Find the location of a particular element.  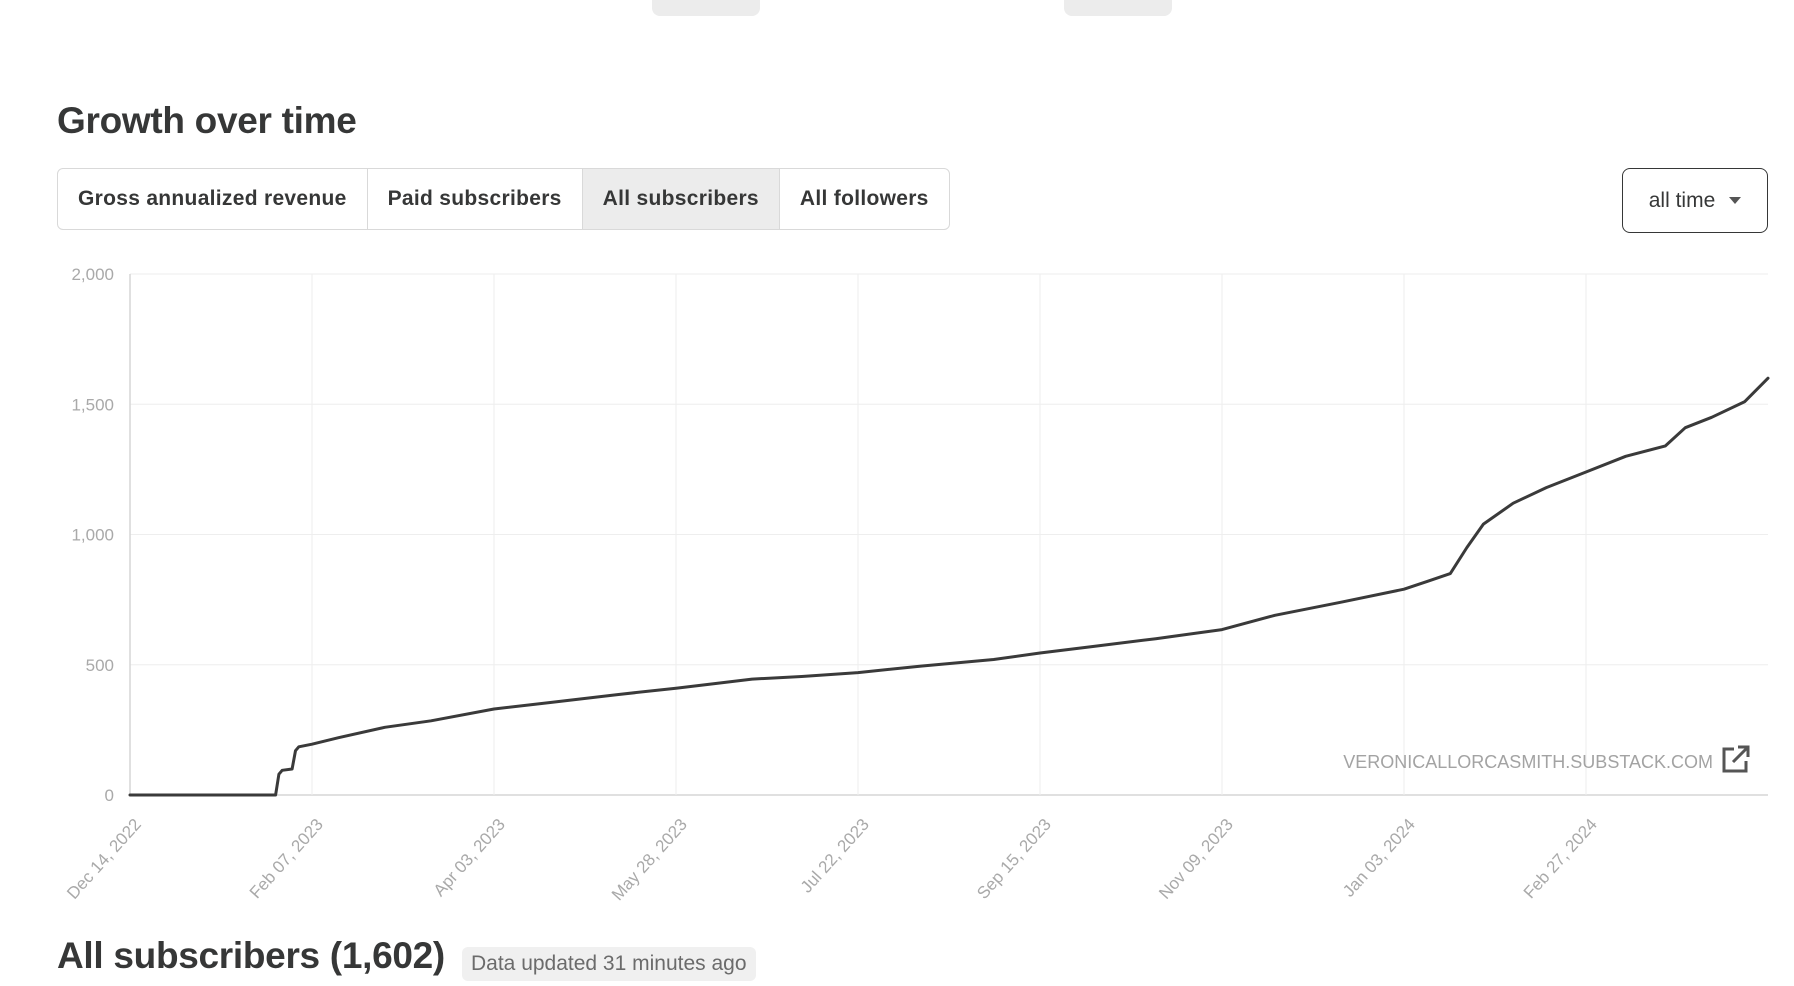

time-range-select: all time is located at coordinates (1695, 200).